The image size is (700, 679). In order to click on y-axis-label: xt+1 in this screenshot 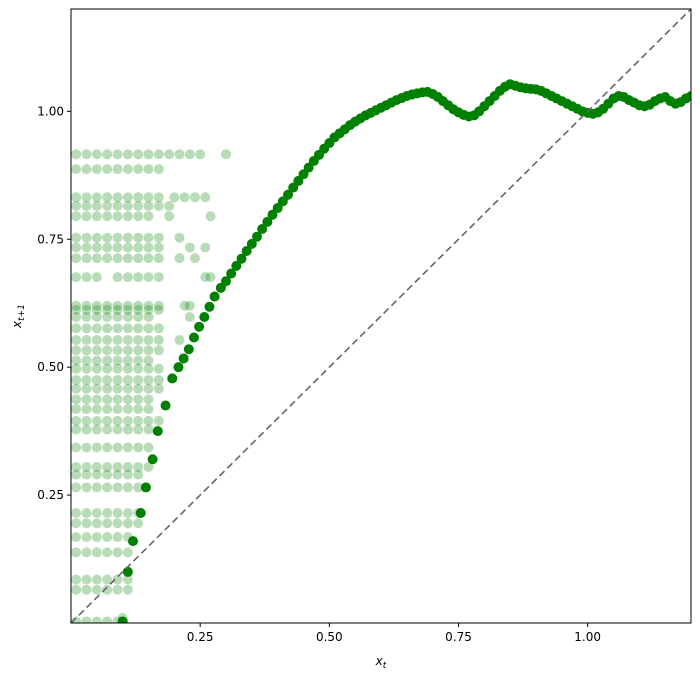, I will do `click(18, 316)`.